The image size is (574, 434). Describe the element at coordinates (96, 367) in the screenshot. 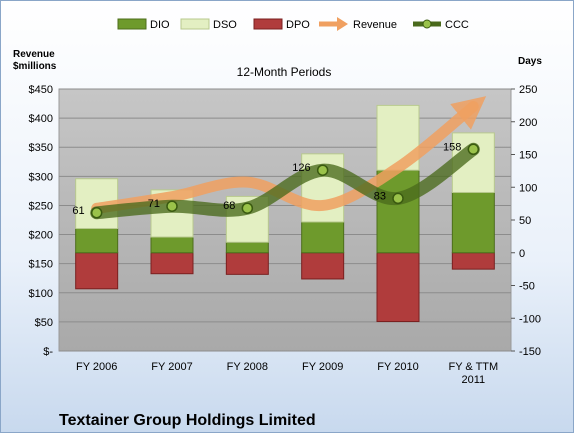

I see `category-label: FY 2006` at that location.